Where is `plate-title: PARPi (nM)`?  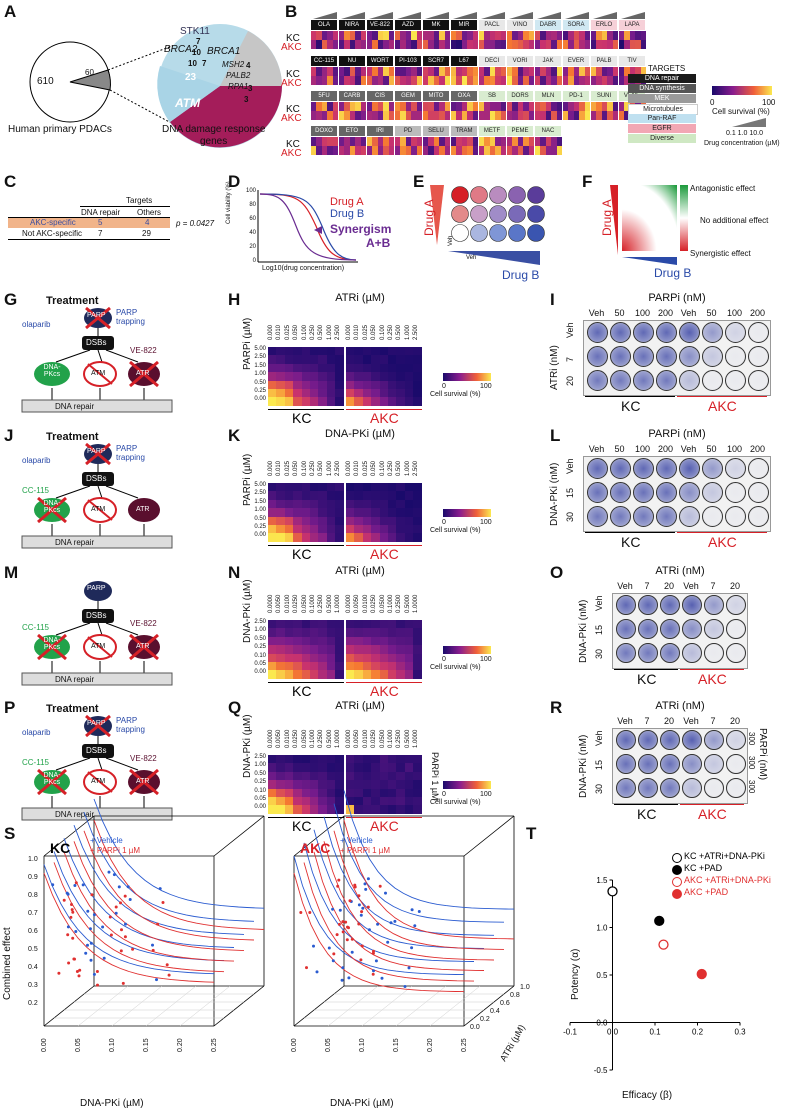 plate-title: PARPi (nM) is located at coordinates (677, 434).